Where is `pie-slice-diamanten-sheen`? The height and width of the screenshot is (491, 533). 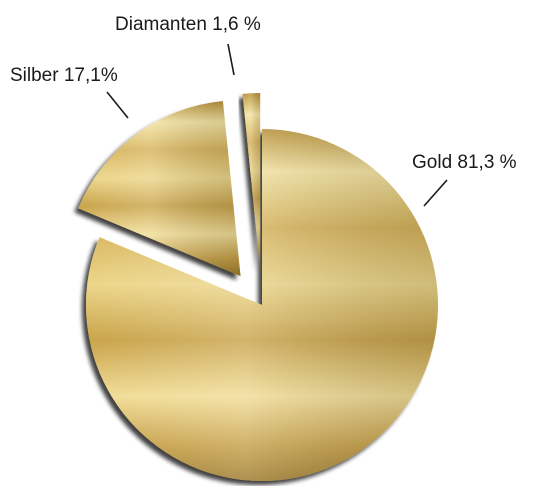
pie-slice-diamanten-sheen is located at coordinates (251, 181).